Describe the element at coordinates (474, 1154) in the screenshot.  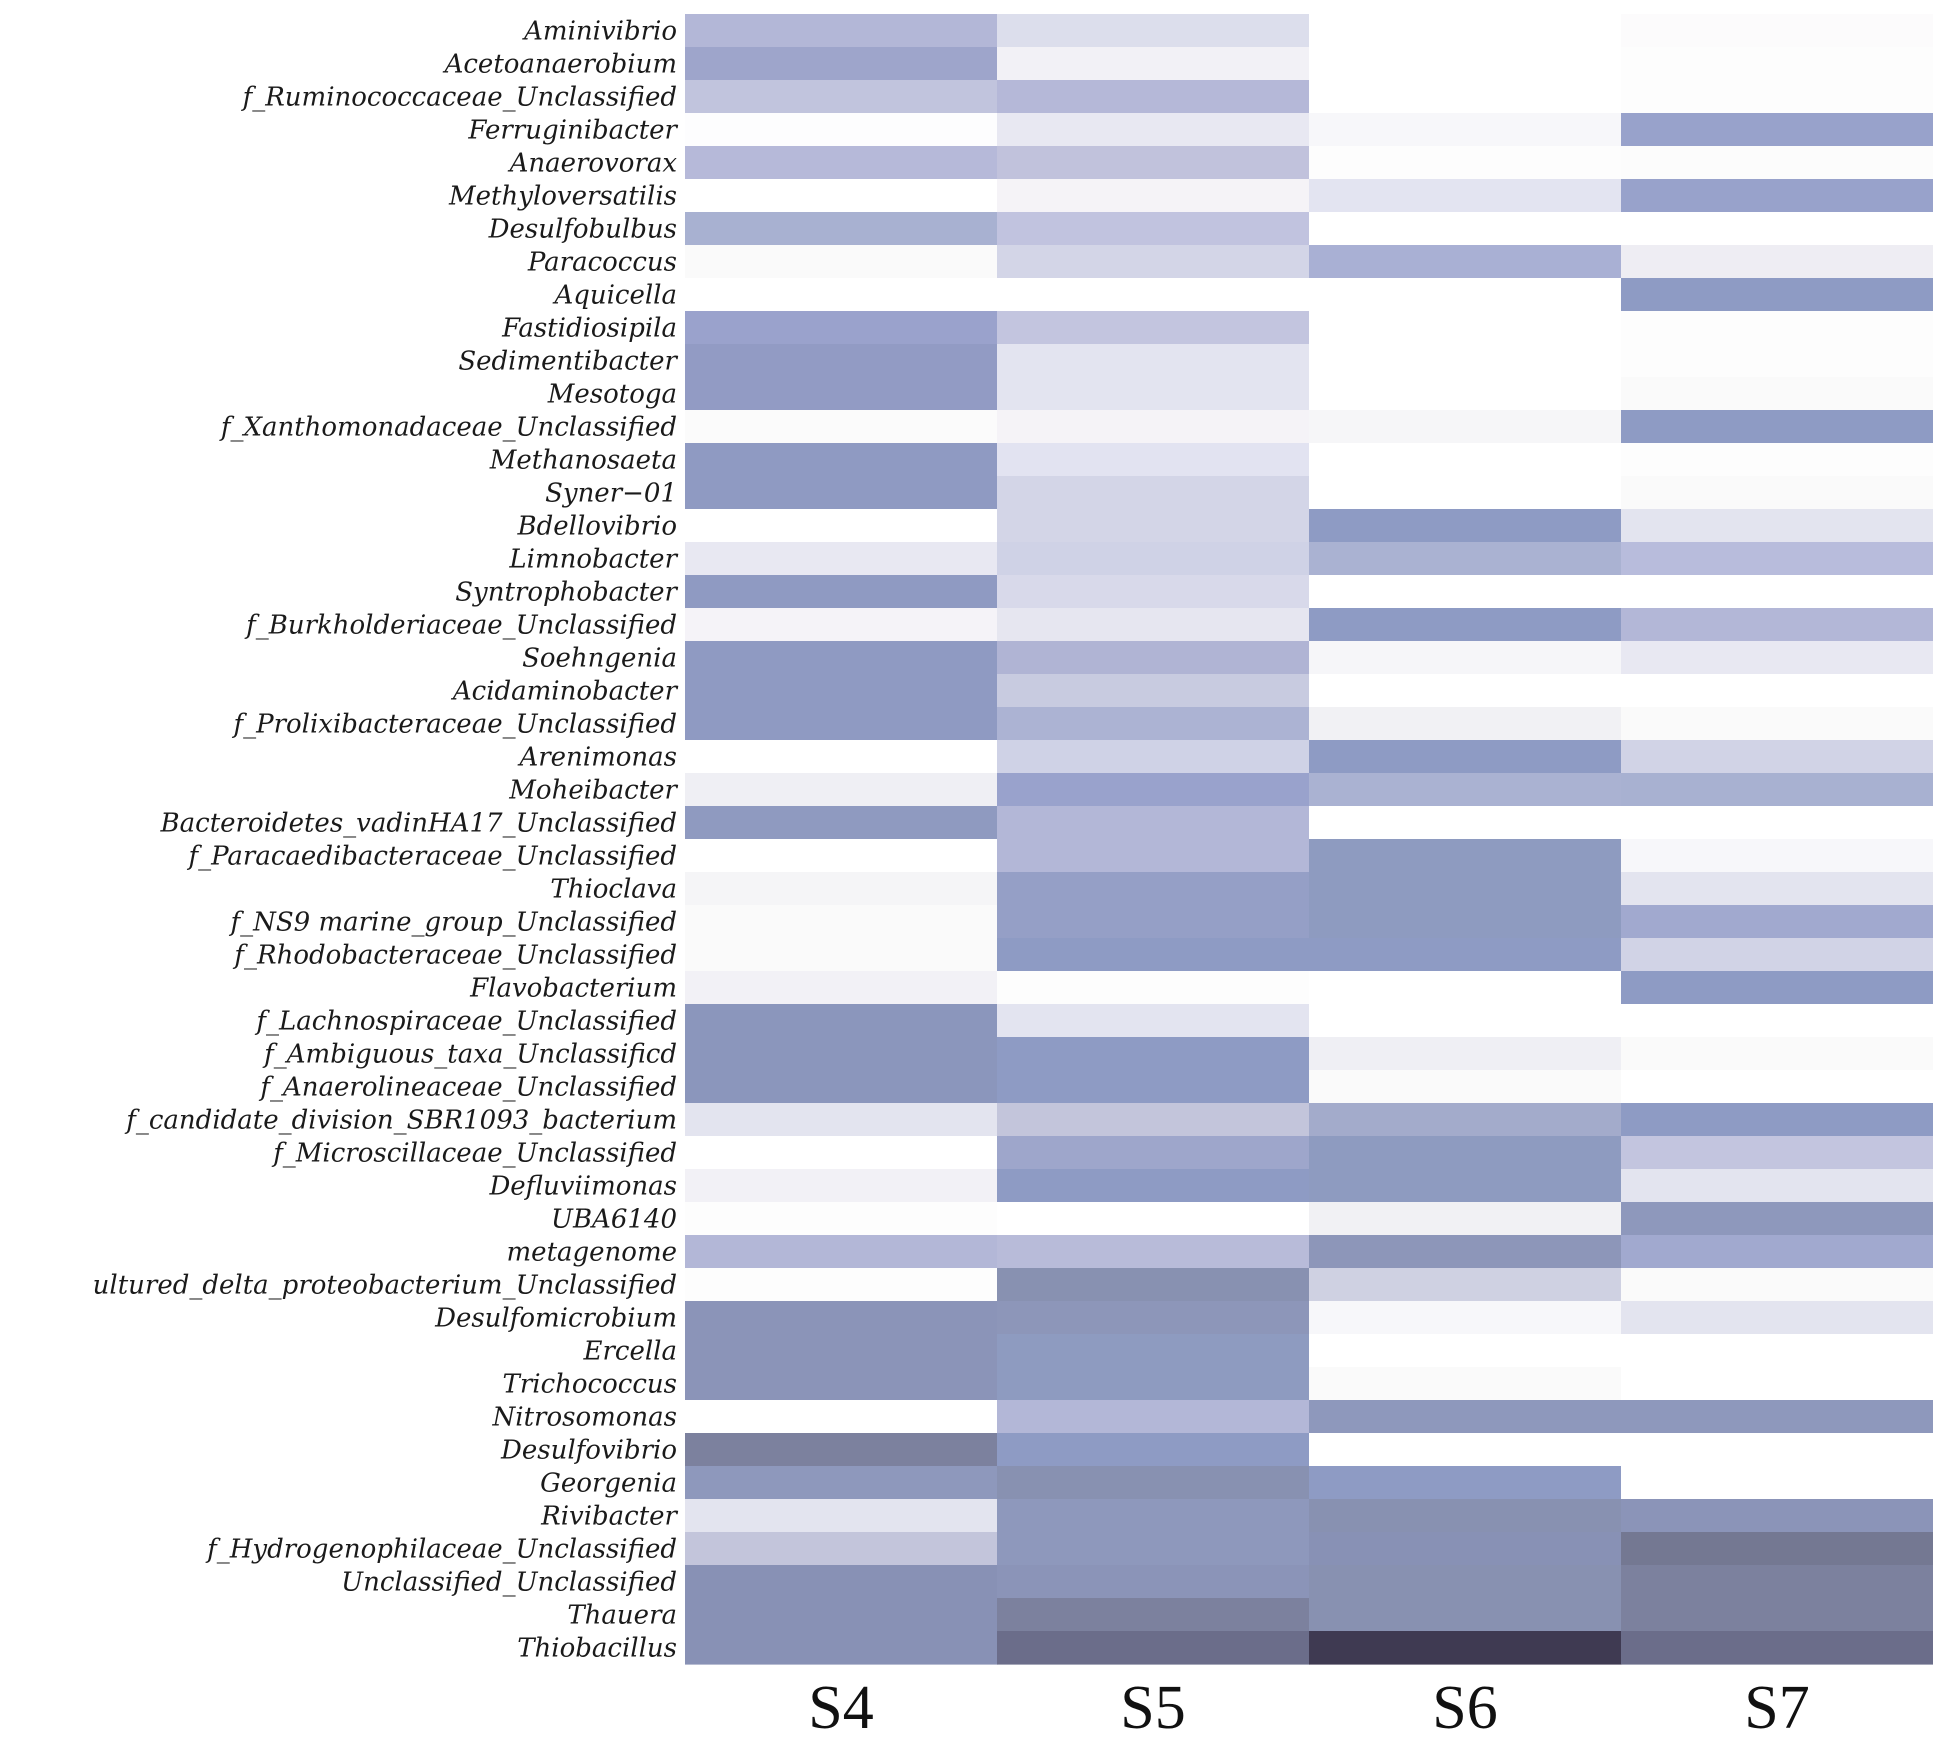
I see `row-label: f_Microscillaceae_Unclassified` at that location.